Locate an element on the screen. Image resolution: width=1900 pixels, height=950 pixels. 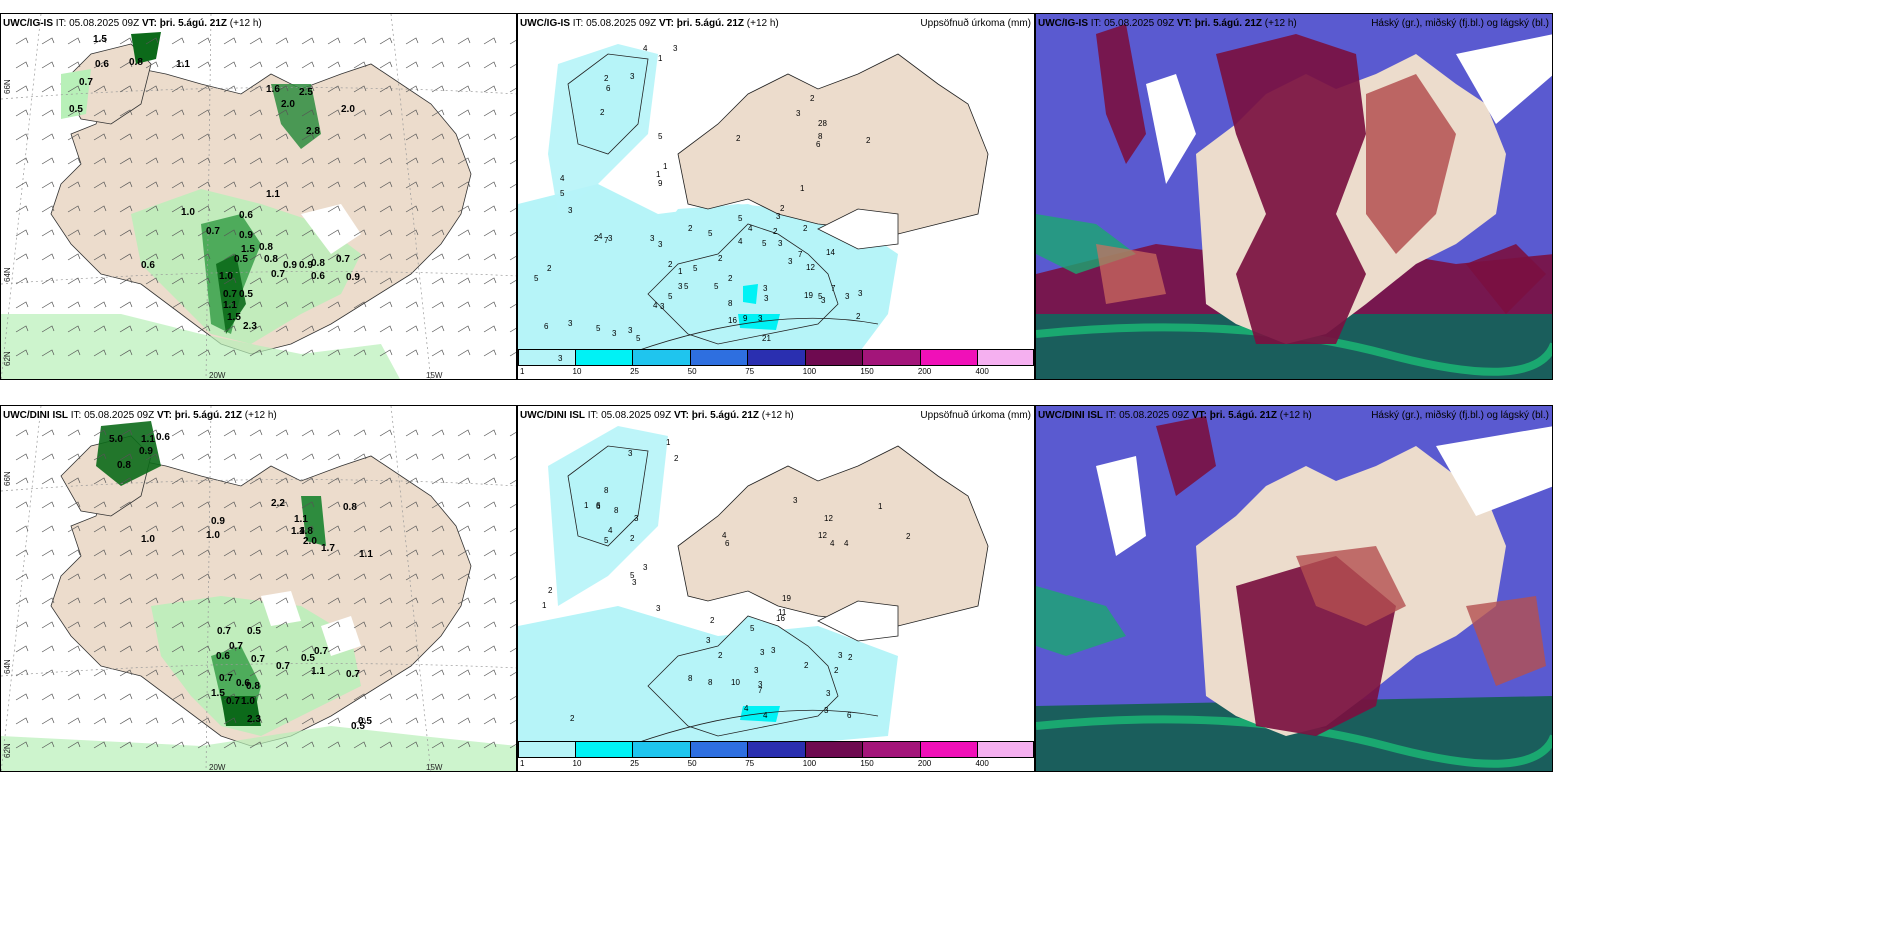
precip-value-label: 1 is located at coordinates (586, 505).